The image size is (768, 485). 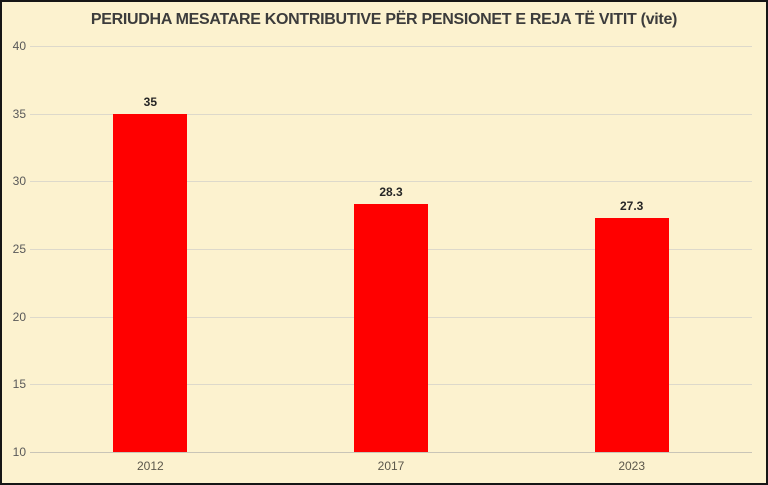 I want to click on y-axis-tick-labels: 40 35 30 25 20 15 10, so click(x=16, y=249).